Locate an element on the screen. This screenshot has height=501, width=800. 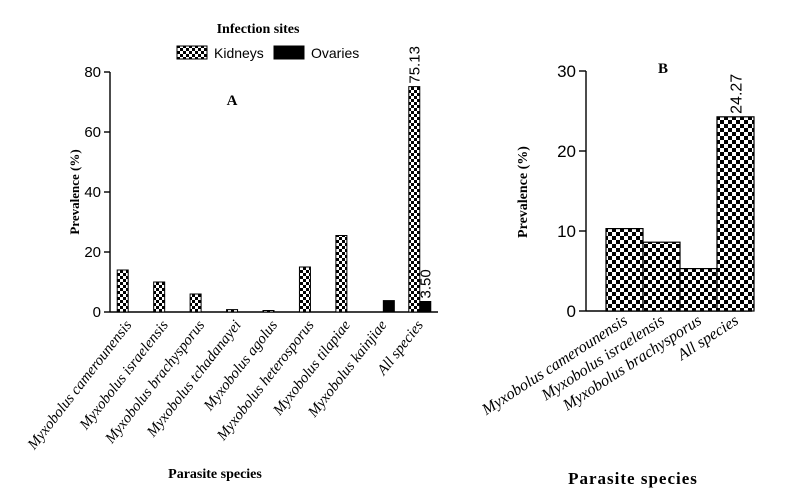
chart-a-y-ticks: 0 20 40 60 80 is located at coordinates (97, 192).